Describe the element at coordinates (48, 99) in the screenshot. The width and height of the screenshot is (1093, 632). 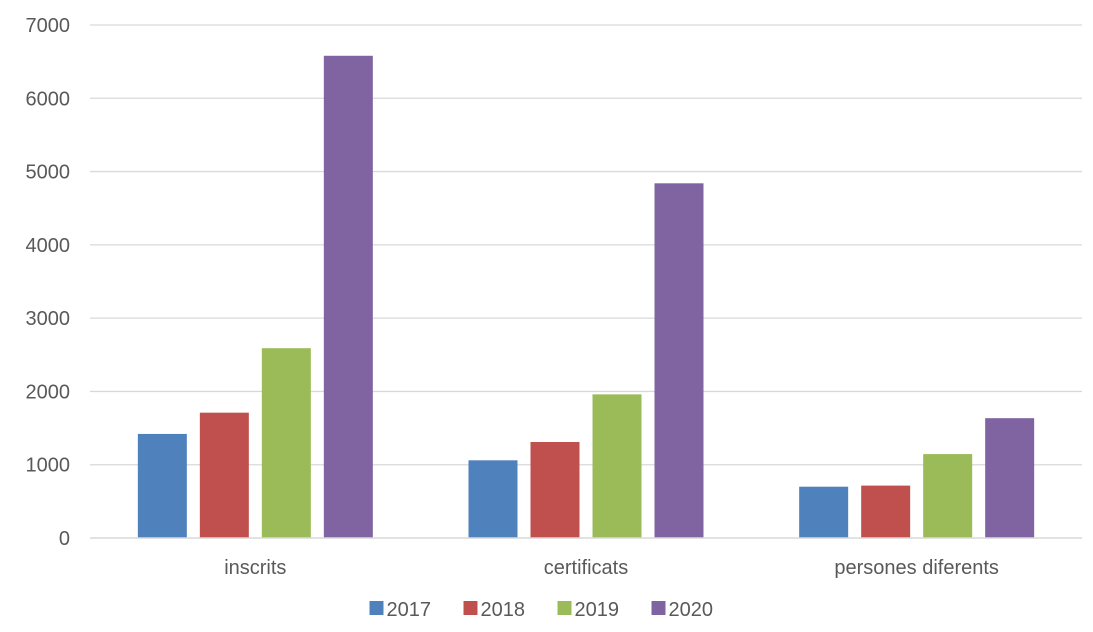
I see `y-tick-label: 6000` at that location.